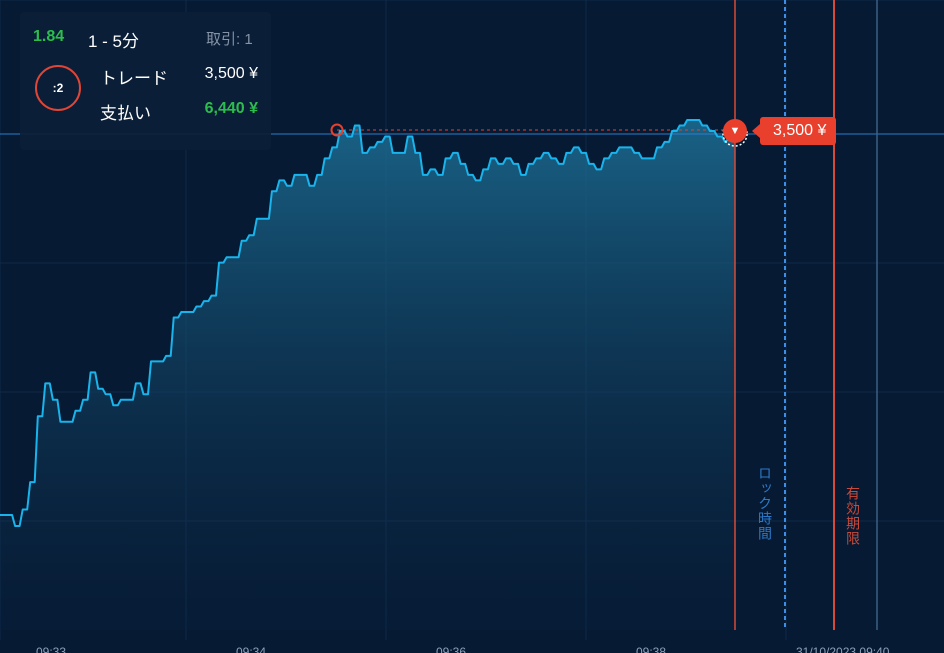 The width and height of the screenshot is (944, 653). Describe the element at coordinates (735, 131) in the screenshot. I see `put-direction-icon: ▼` at that location.